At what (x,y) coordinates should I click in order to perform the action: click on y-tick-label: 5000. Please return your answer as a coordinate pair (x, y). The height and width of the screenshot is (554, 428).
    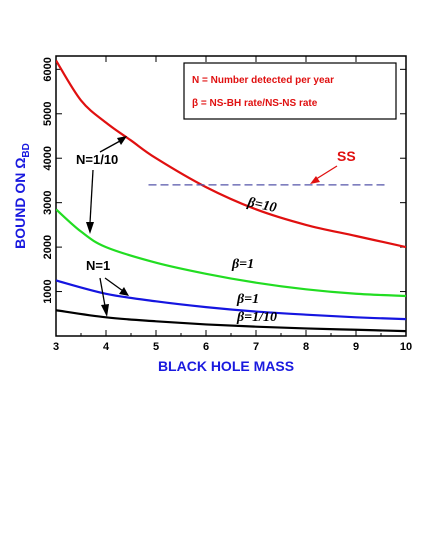
    Looking at the image, I should click on (48, 114).